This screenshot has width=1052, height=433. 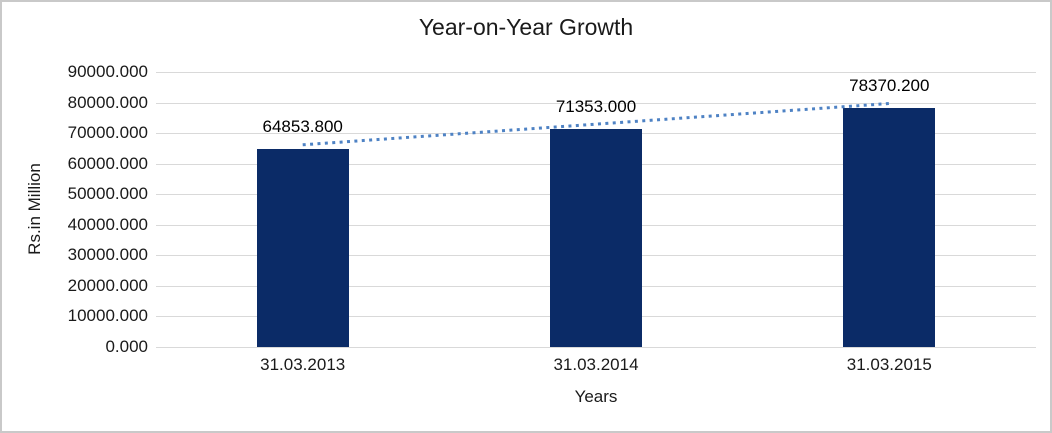 I want to click on bar-31.03.2013, so click(x=302, y=247).